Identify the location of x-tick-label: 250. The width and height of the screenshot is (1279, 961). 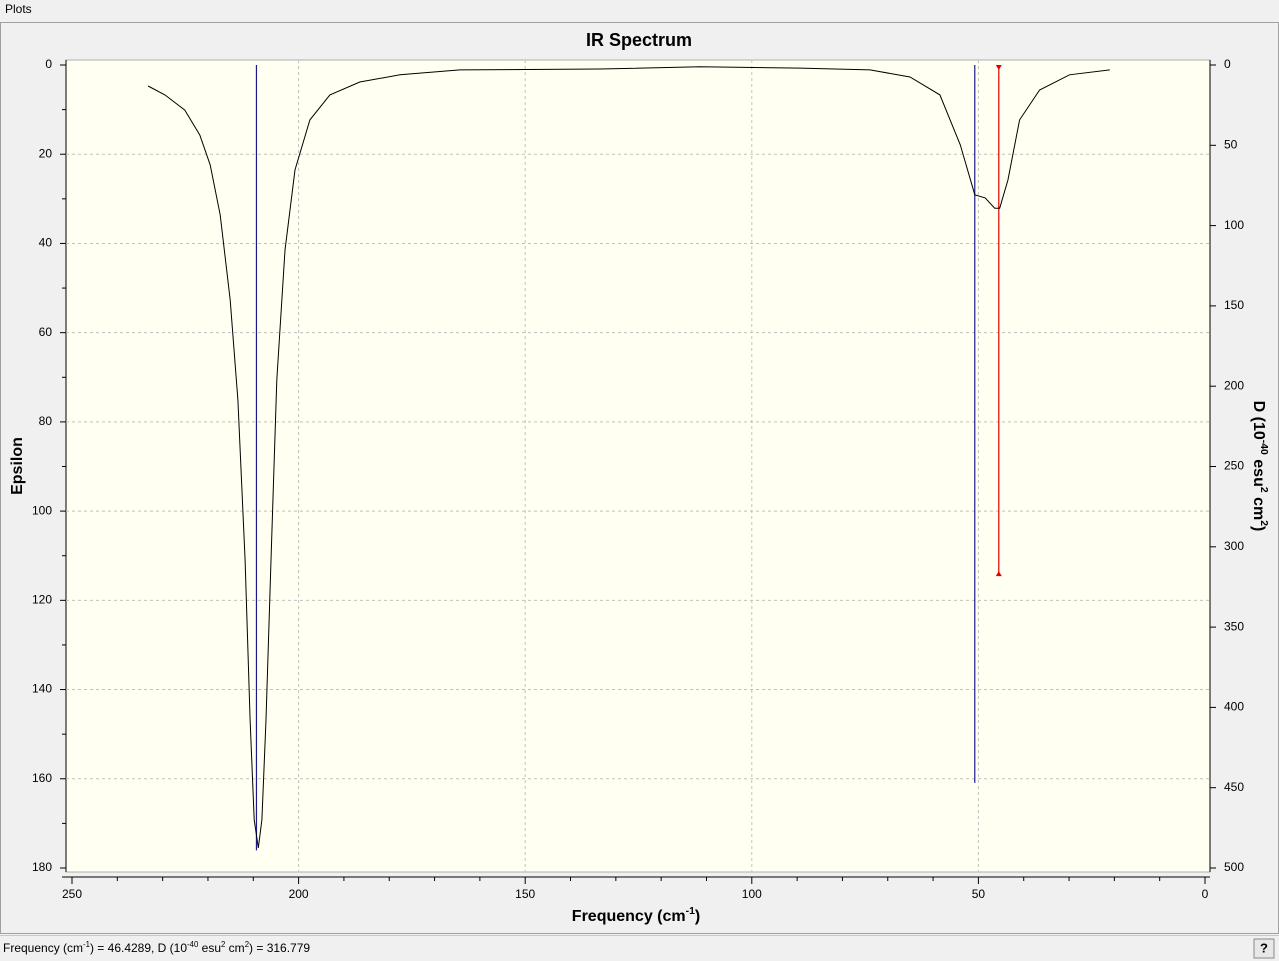
(72, 894).